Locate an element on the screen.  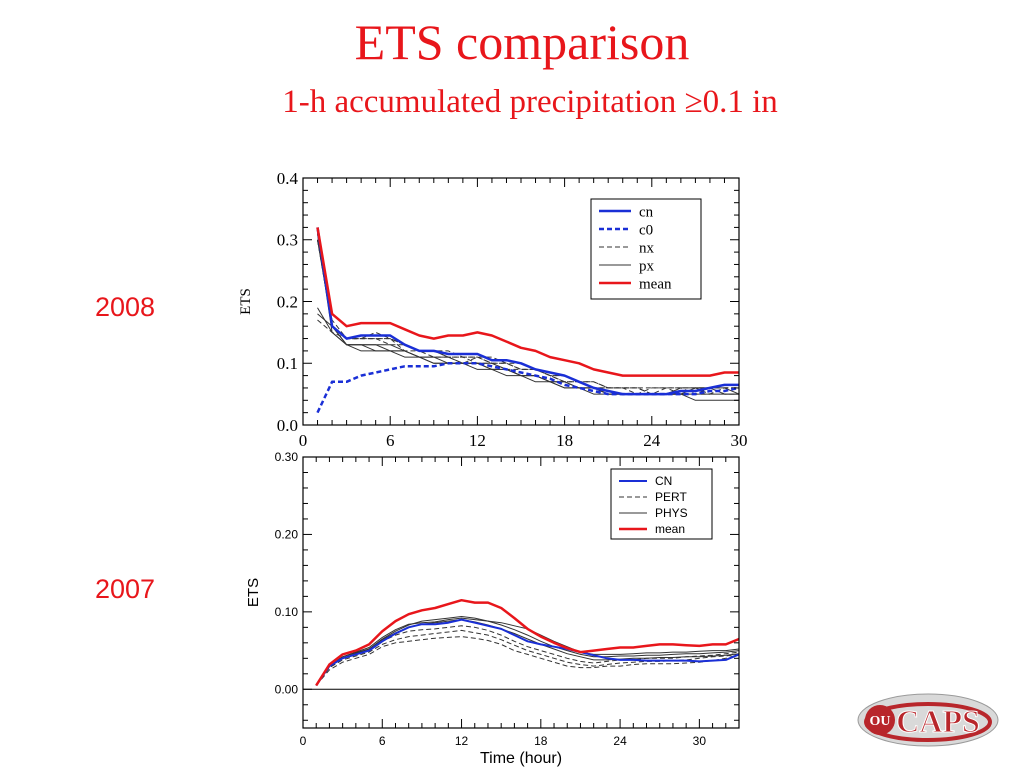
logo-badge-text: OU is located at coordinates (880, 721).